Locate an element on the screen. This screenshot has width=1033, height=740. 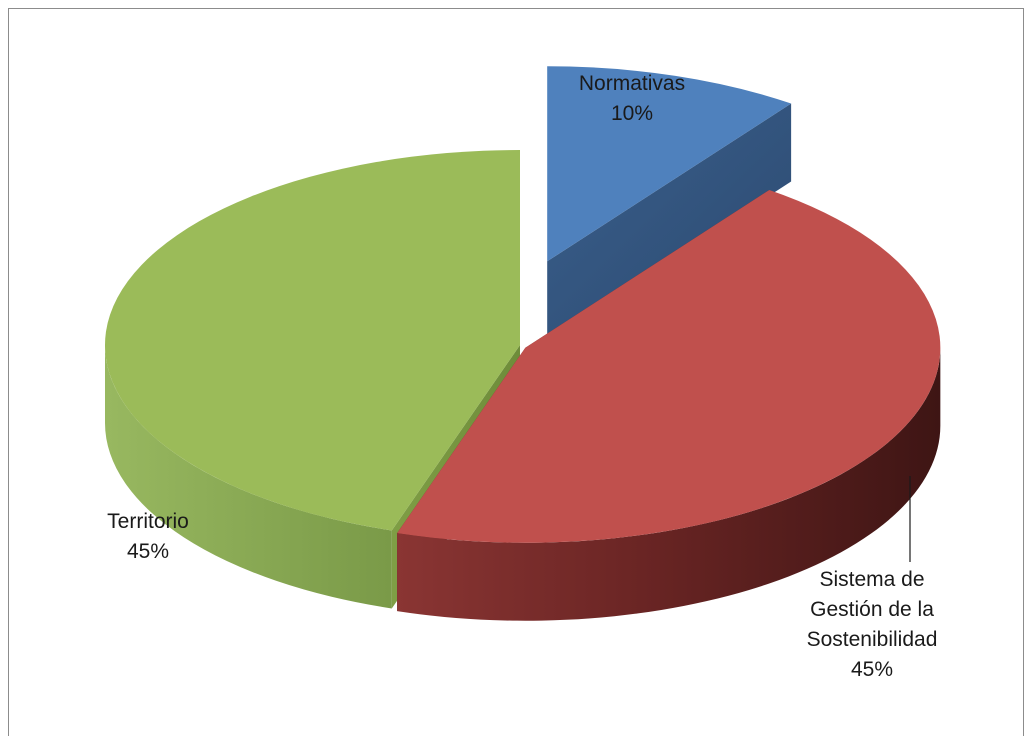
data-label-territorio-line: Territorio is located at coordinates (148, 521).